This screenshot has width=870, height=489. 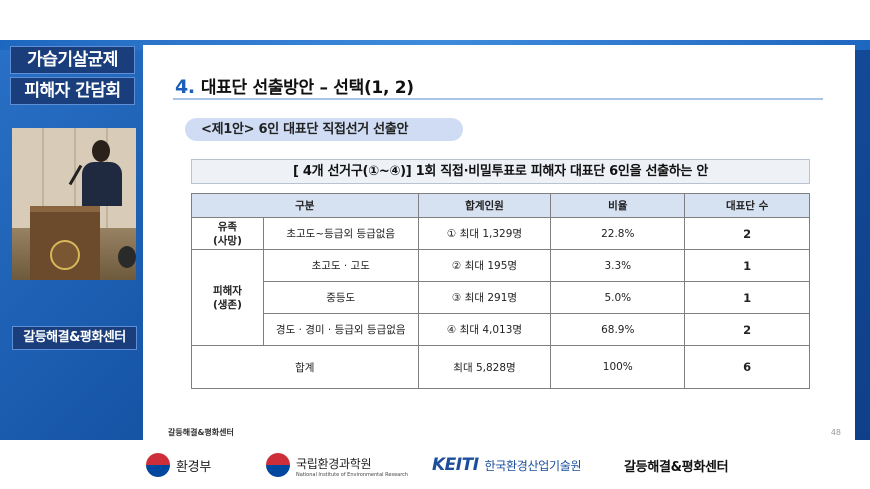 What do you see at coordinates (201, 432) in the screenshot?
I see `slide-footer-label: 갈등해결&평화센터` at bounding box center [201, 432].